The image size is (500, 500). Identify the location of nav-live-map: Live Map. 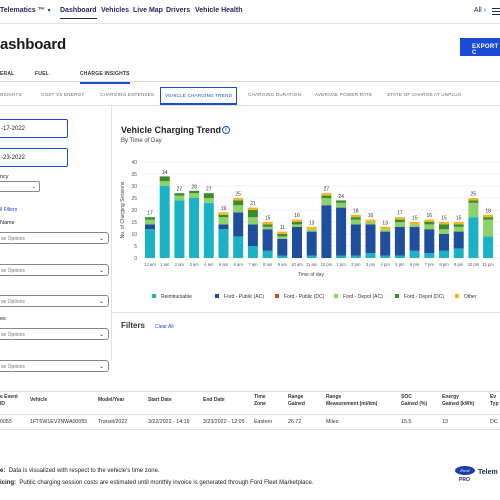
(148, 10).